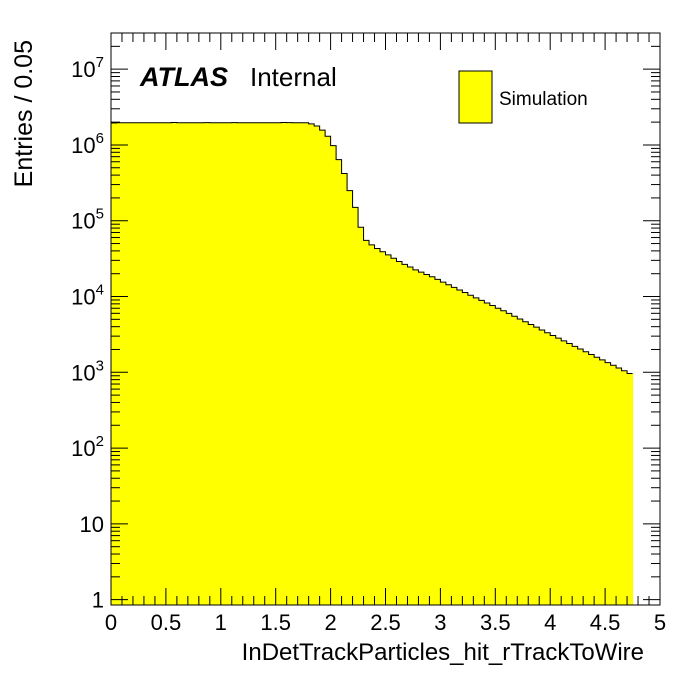 Image resolution: width=696 pixels, height=677 pixels. What do you see at coordinates (523, 97) in the screenshot?
I see `legend: Simulation` at bounding box center [523, 97].